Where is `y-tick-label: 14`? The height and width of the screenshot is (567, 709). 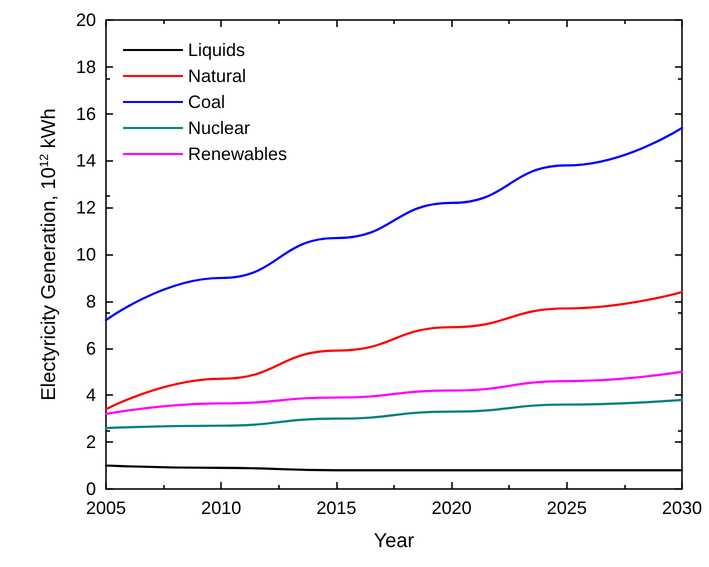 y-tick-label: 14 is located at coordinates (86, 160).